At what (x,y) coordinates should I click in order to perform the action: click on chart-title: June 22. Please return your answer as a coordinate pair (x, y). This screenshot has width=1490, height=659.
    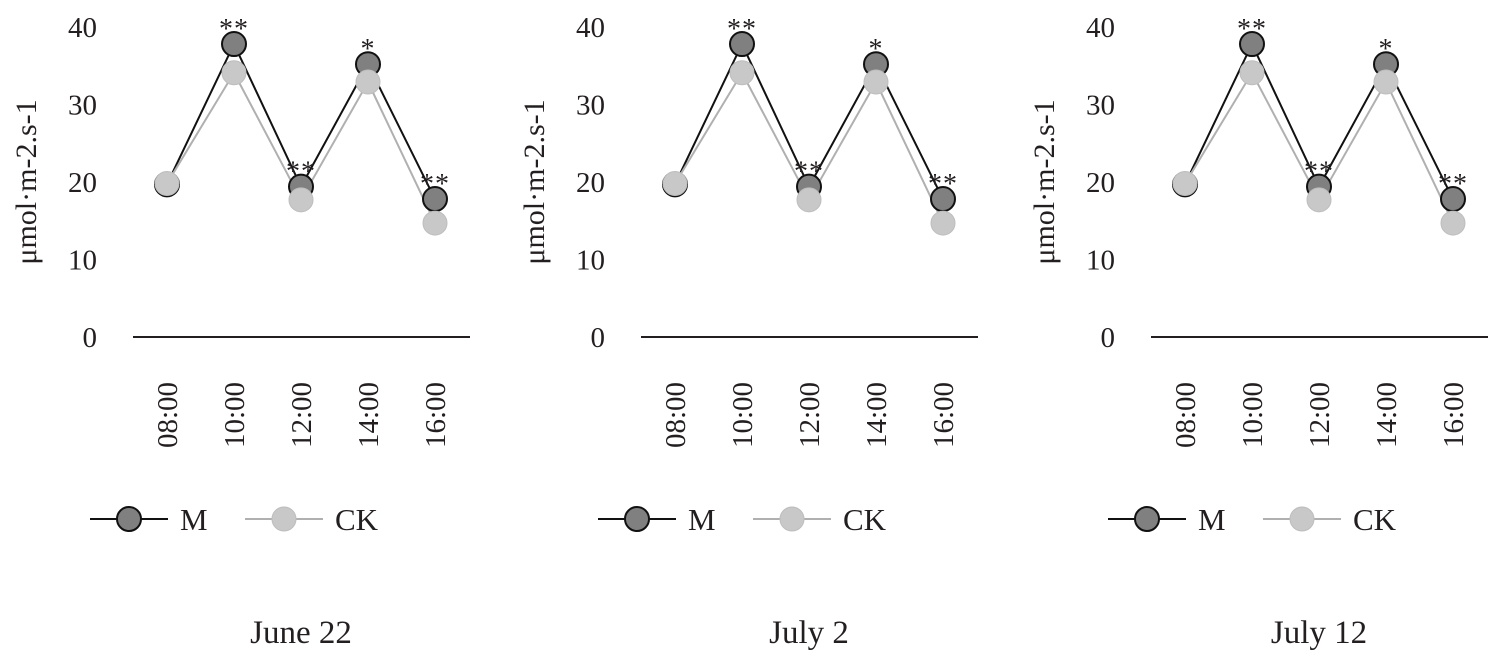
    Looking at the image, I should click on (301, 633).